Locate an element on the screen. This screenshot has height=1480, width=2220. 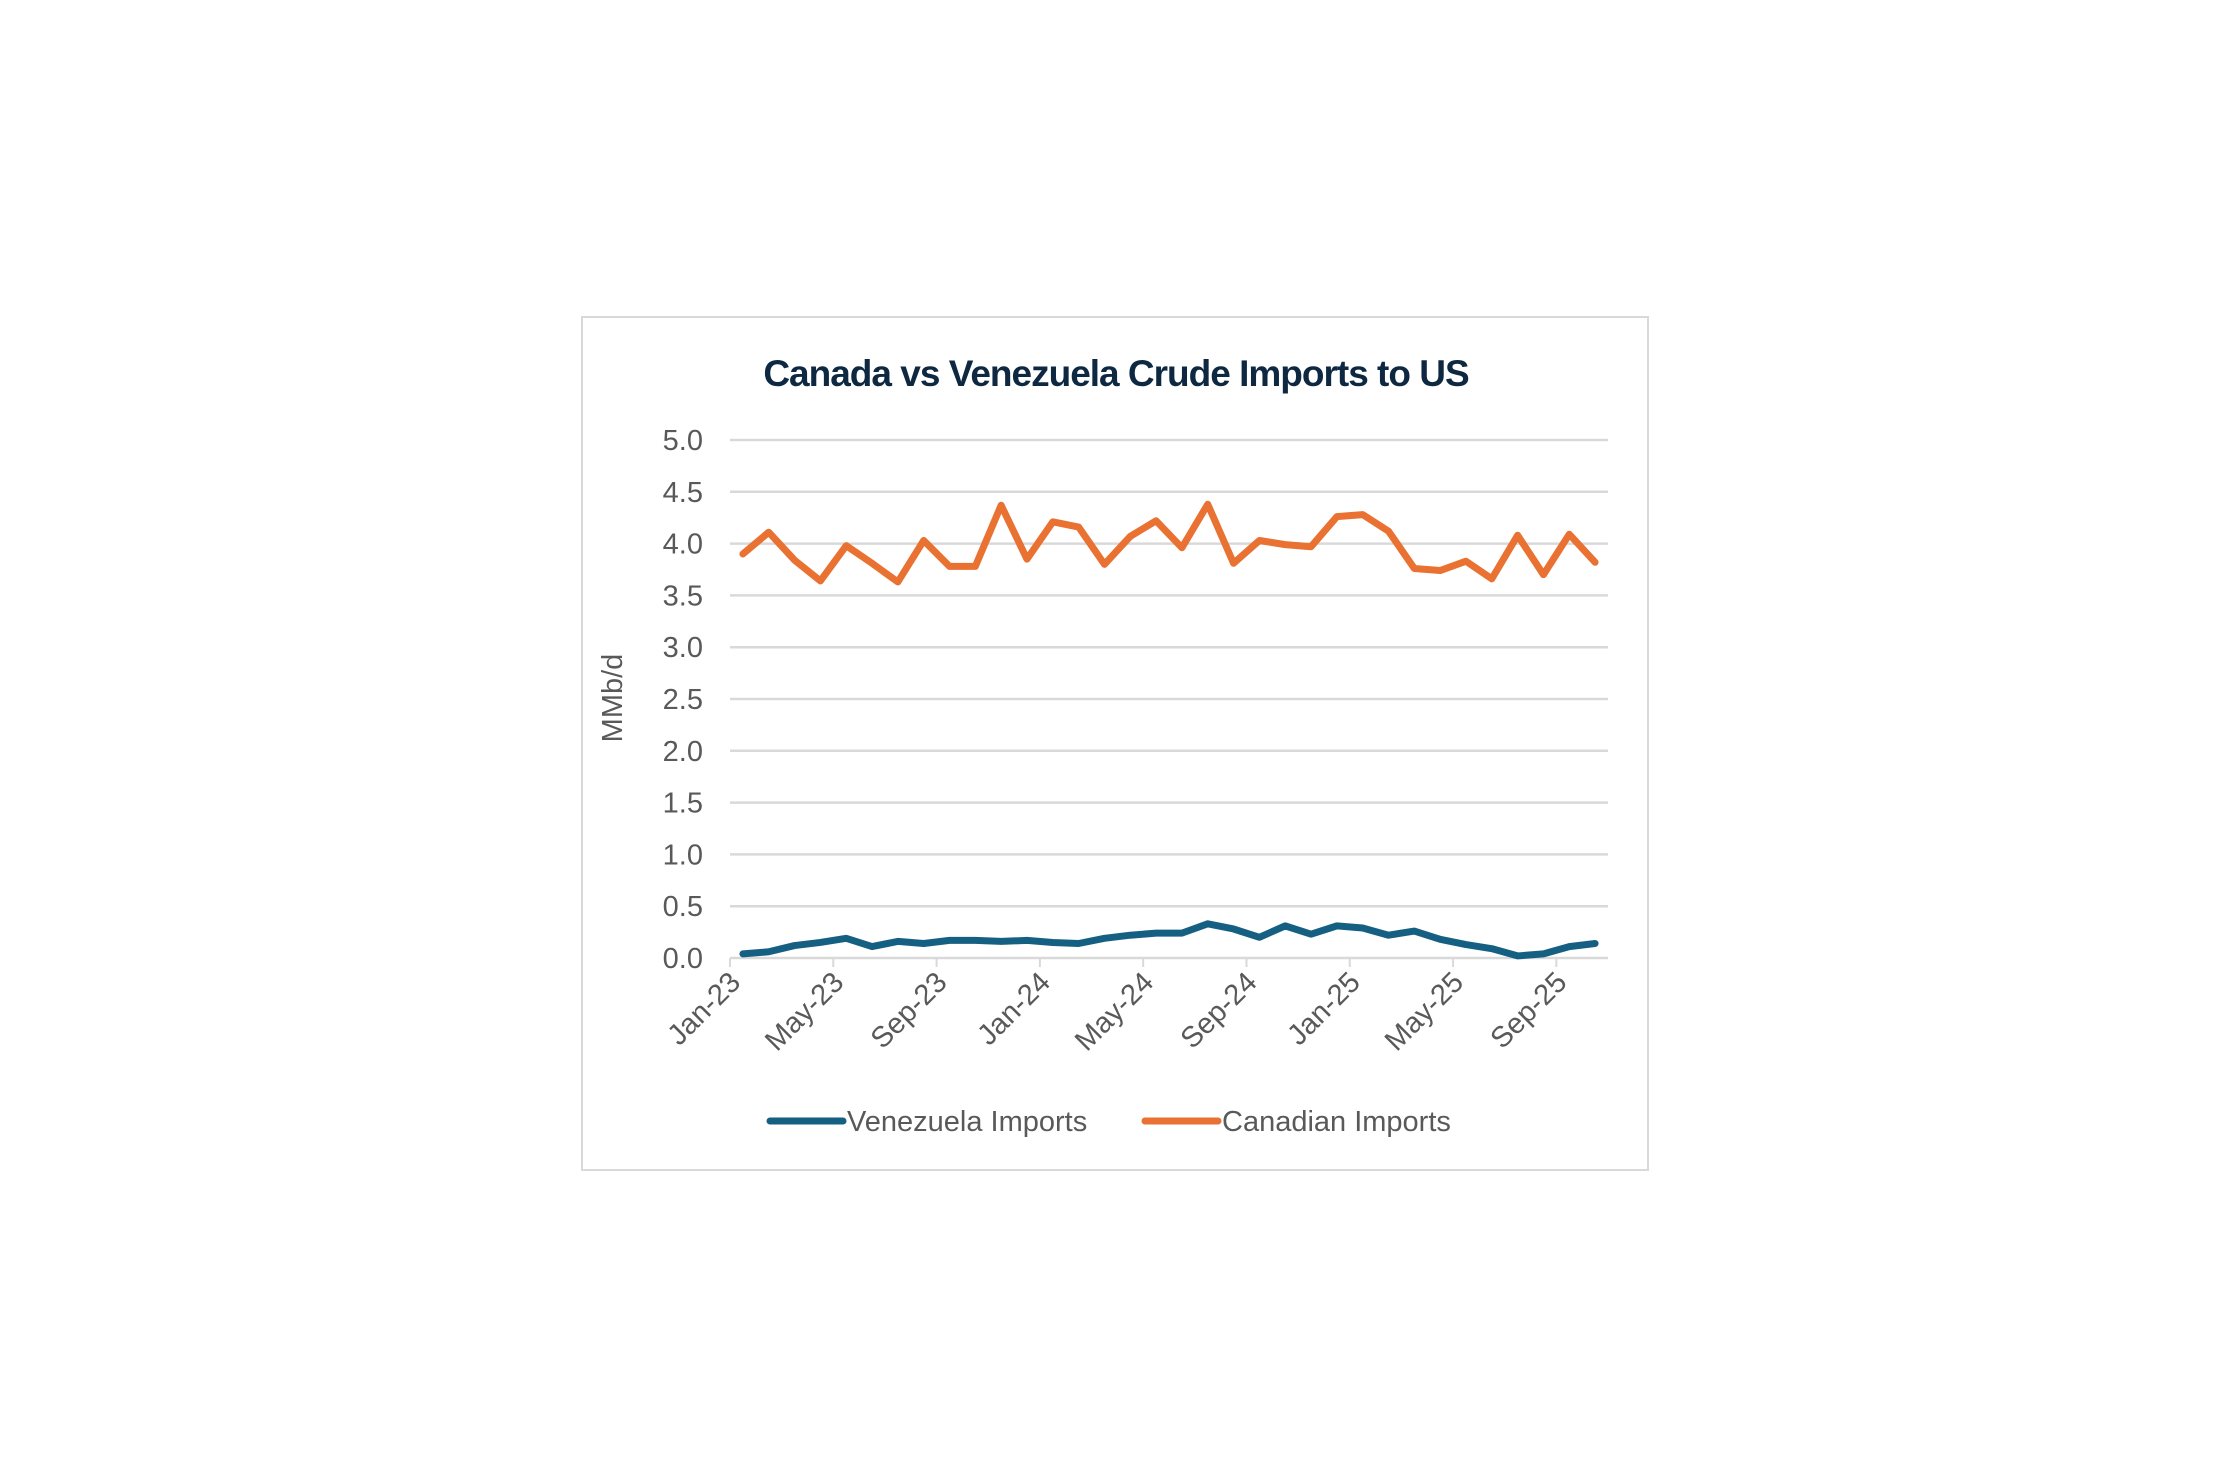
y-tick-label: 3.0 is located at coordinates (683, 648).